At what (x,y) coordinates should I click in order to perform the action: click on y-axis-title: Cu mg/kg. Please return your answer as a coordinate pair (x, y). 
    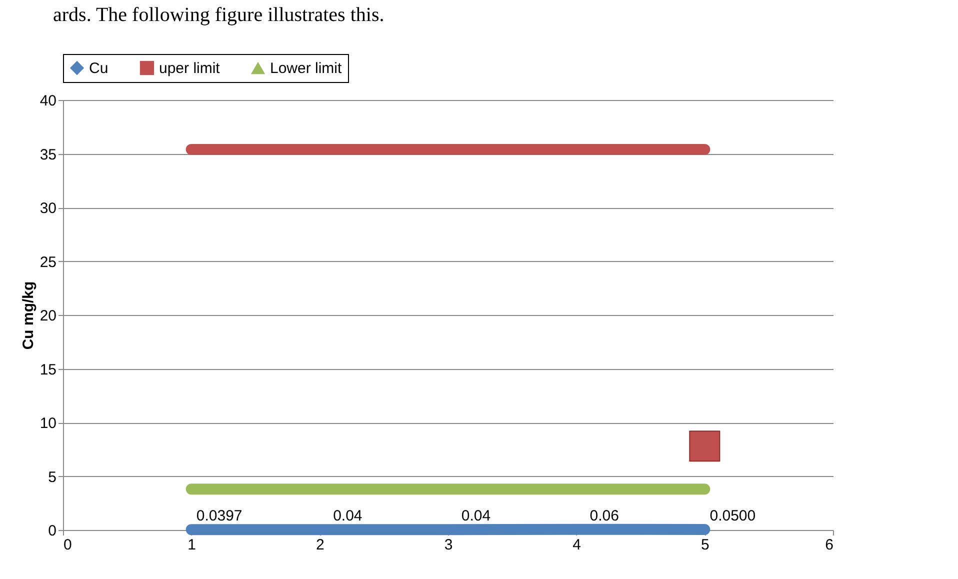
    Looking at the image, I should click on (28, 315).